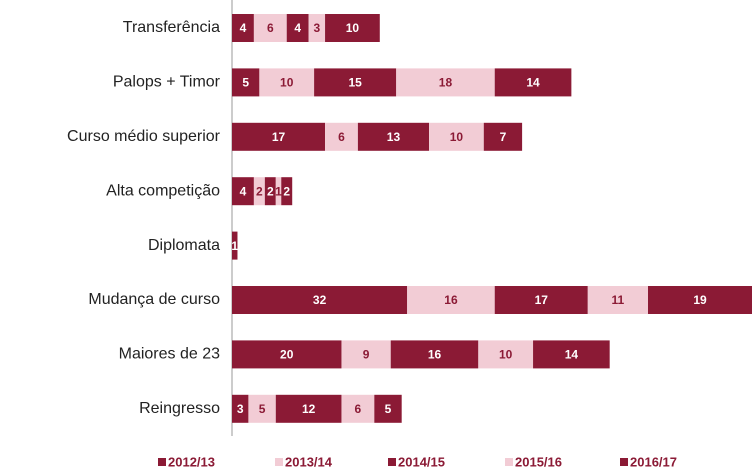 The width and height of the screenshot is (752, 469). Describe the element at coordinates (184, 245) in the screenshot. I see `category-label: Diplomata` at that location.